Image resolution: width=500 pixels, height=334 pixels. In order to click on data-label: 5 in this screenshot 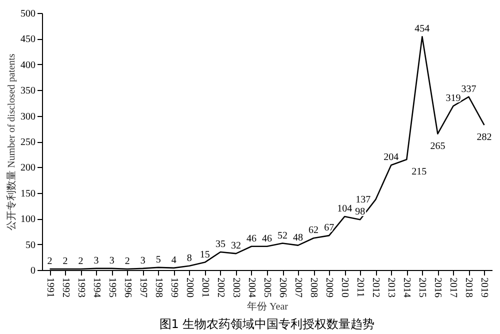, I will do `click(158, 260)`.